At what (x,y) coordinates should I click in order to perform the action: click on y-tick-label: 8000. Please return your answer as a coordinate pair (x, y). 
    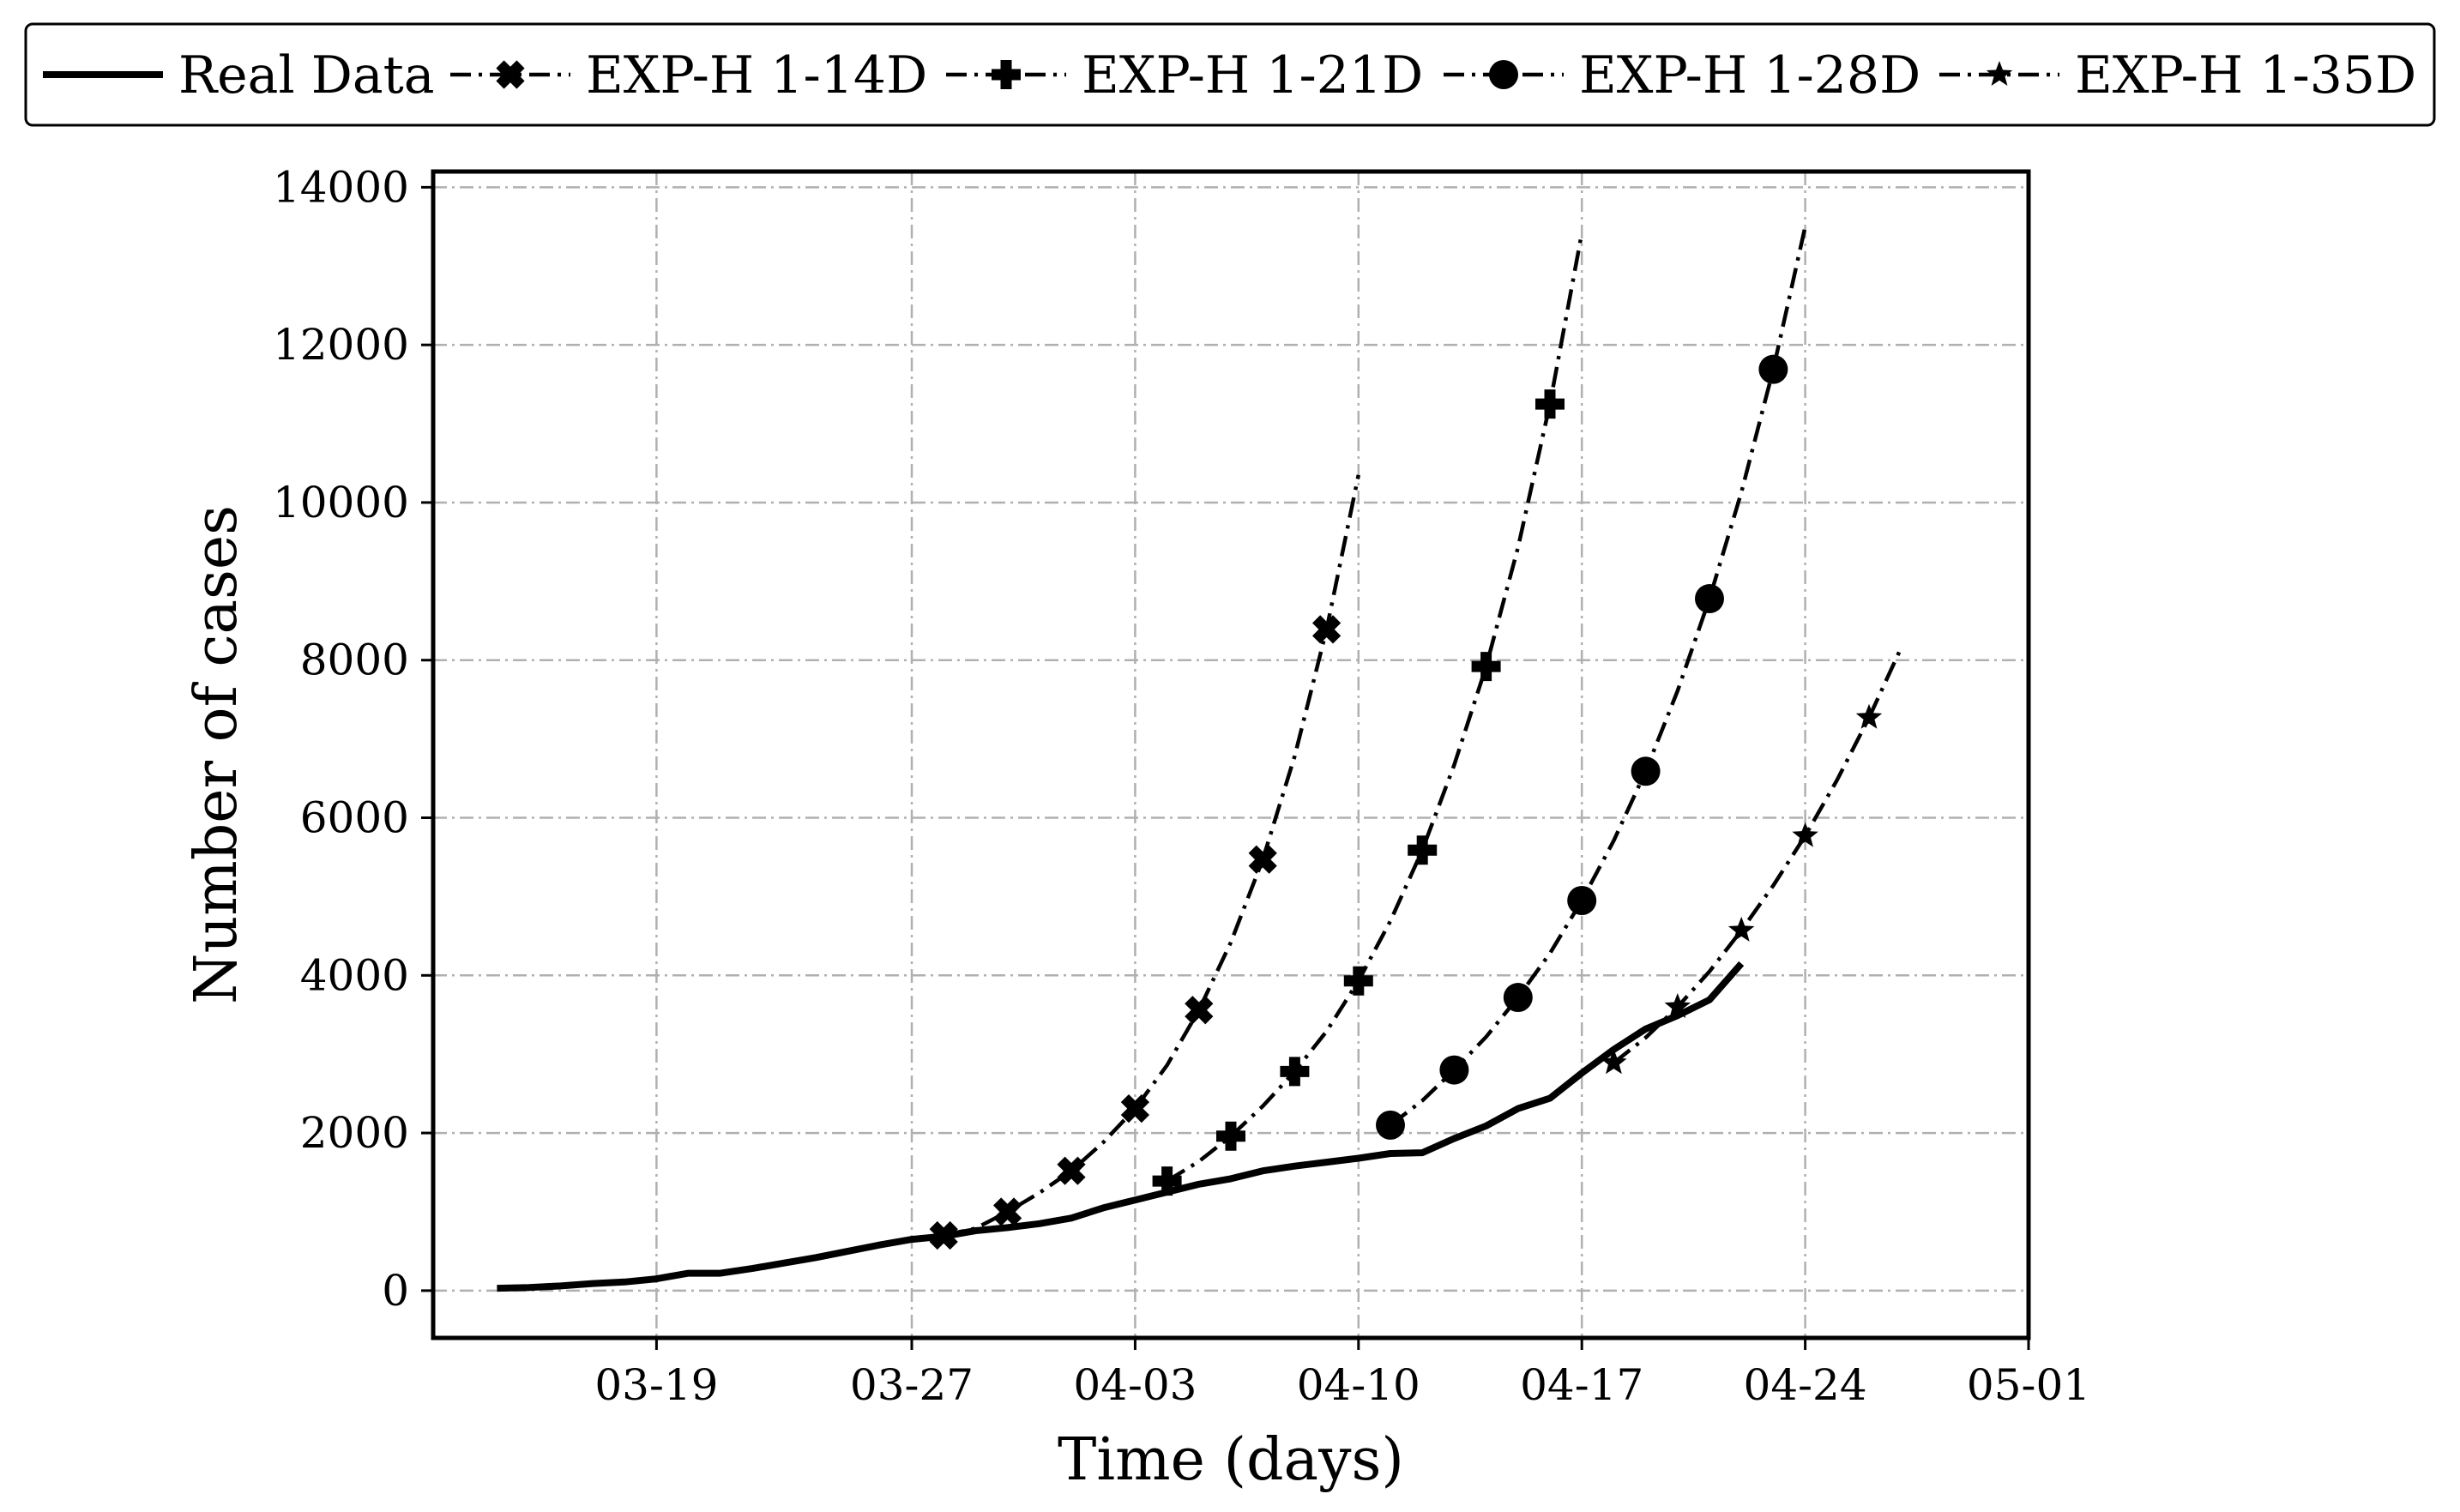
    Looking at the image, I should click on (354, 660).